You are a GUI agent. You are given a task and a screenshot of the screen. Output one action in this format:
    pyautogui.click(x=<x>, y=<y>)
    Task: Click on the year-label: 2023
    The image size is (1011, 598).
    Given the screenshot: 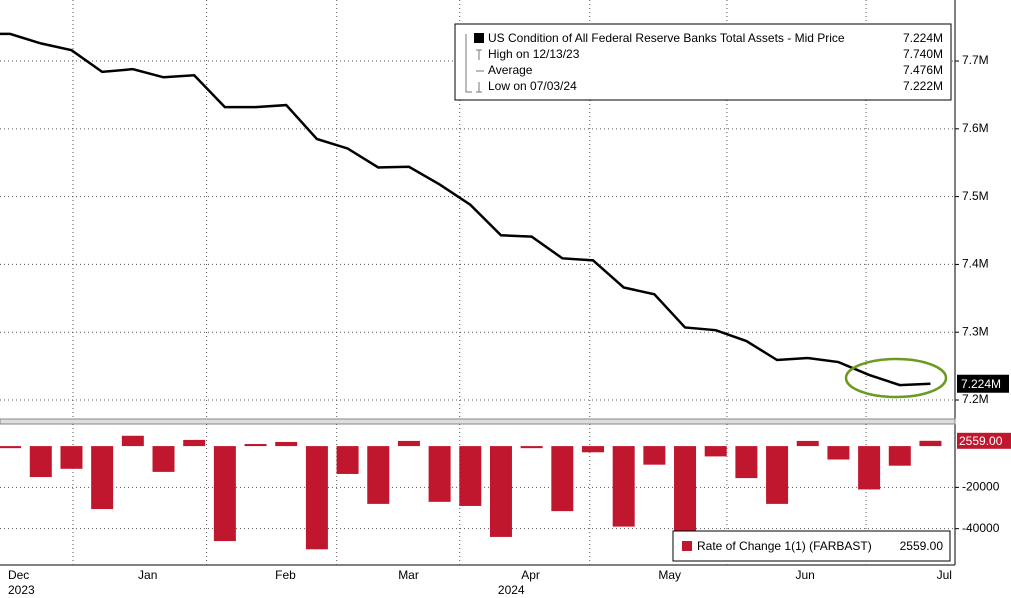 What is the action you would take?
    pyautogui.click(x=21, y=590)
    